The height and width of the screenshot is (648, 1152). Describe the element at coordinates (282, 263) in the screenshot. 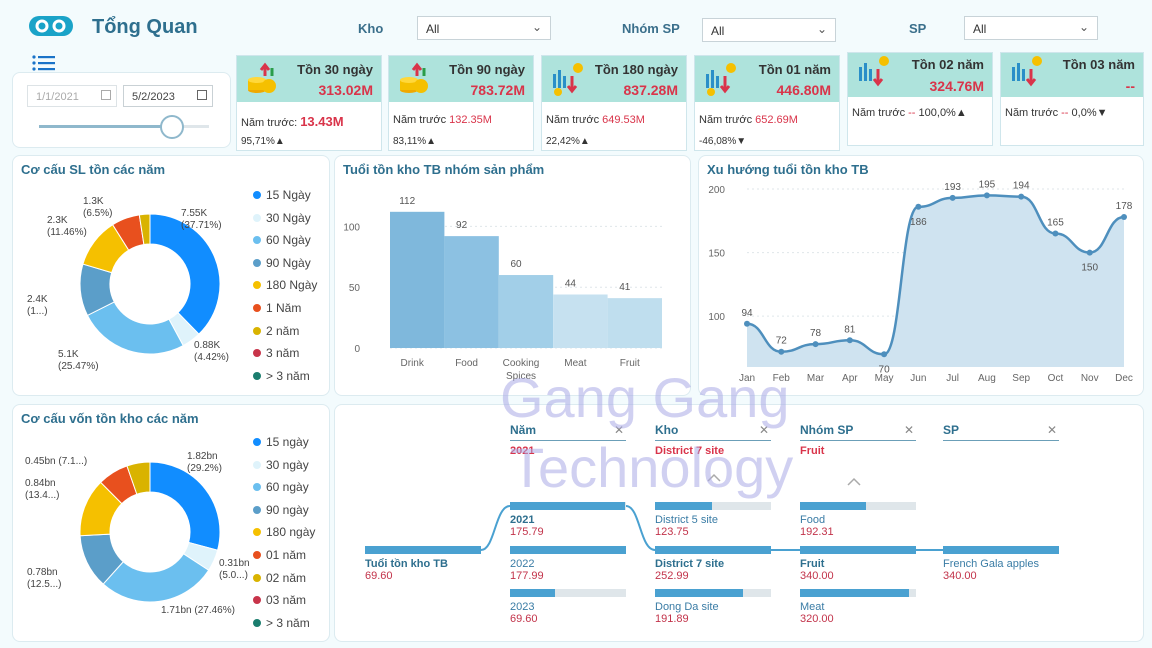

I see `legend-item: 90 Ngày` at that location.